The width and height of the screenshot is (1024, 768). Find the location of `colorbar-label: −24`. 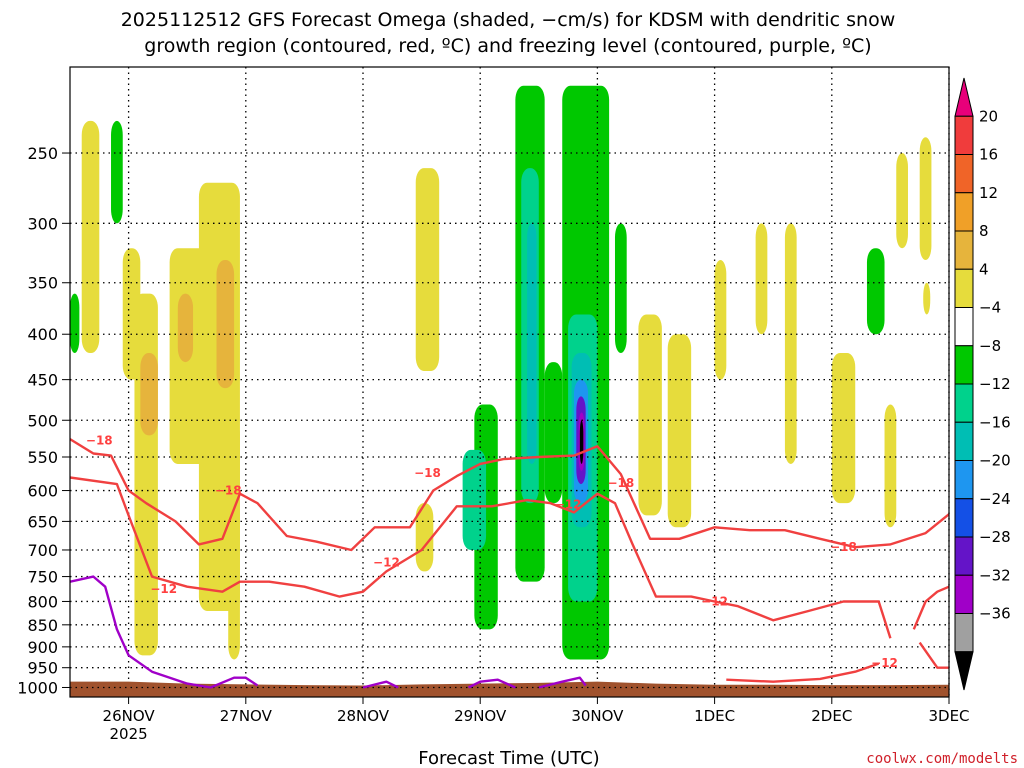

colorbar-label: −24 is located at coordinates (995, 499).